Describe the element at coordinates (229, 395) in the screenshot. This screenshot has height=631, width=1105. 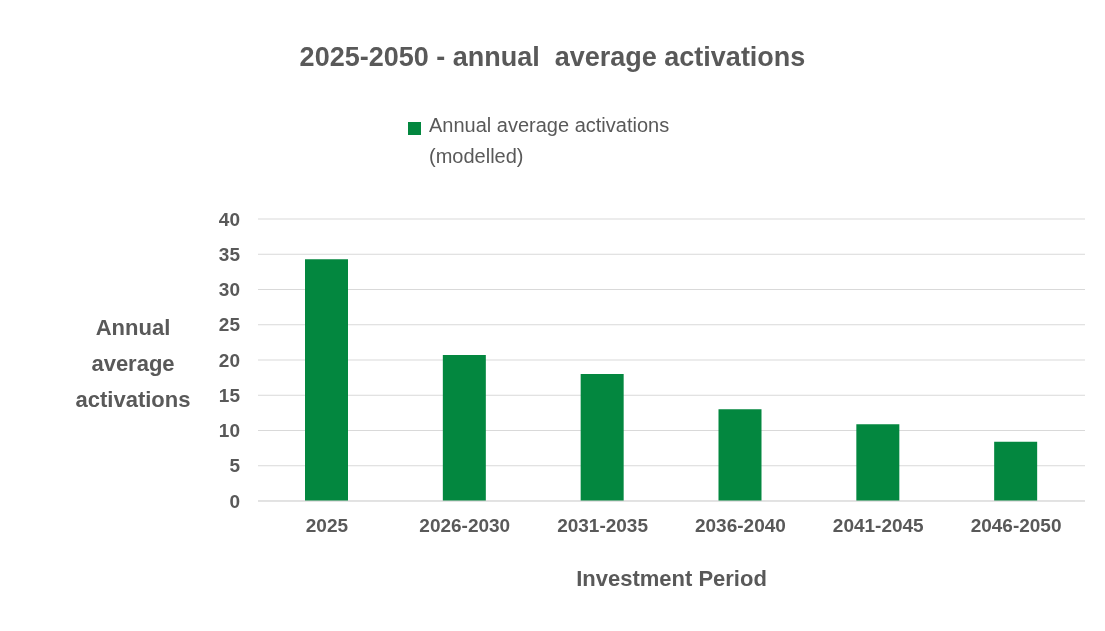
I see `y-tick-label: 15` at that location.